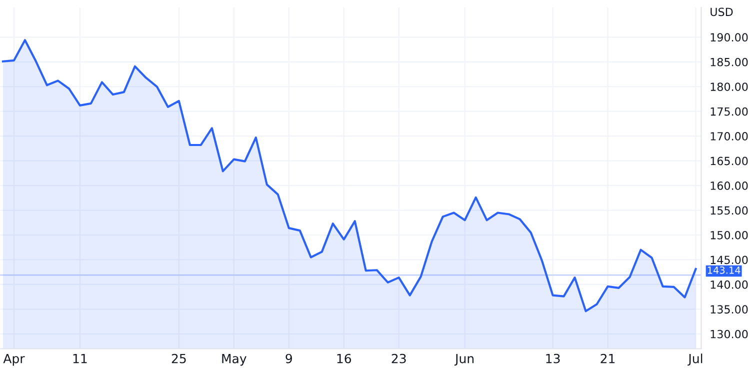 This screenshot has width=750, height=375. What do you see at coordinates (729, 111) in the screenshot?
I see `y-tick-label: 175.00` at bounding box center [729, 111].